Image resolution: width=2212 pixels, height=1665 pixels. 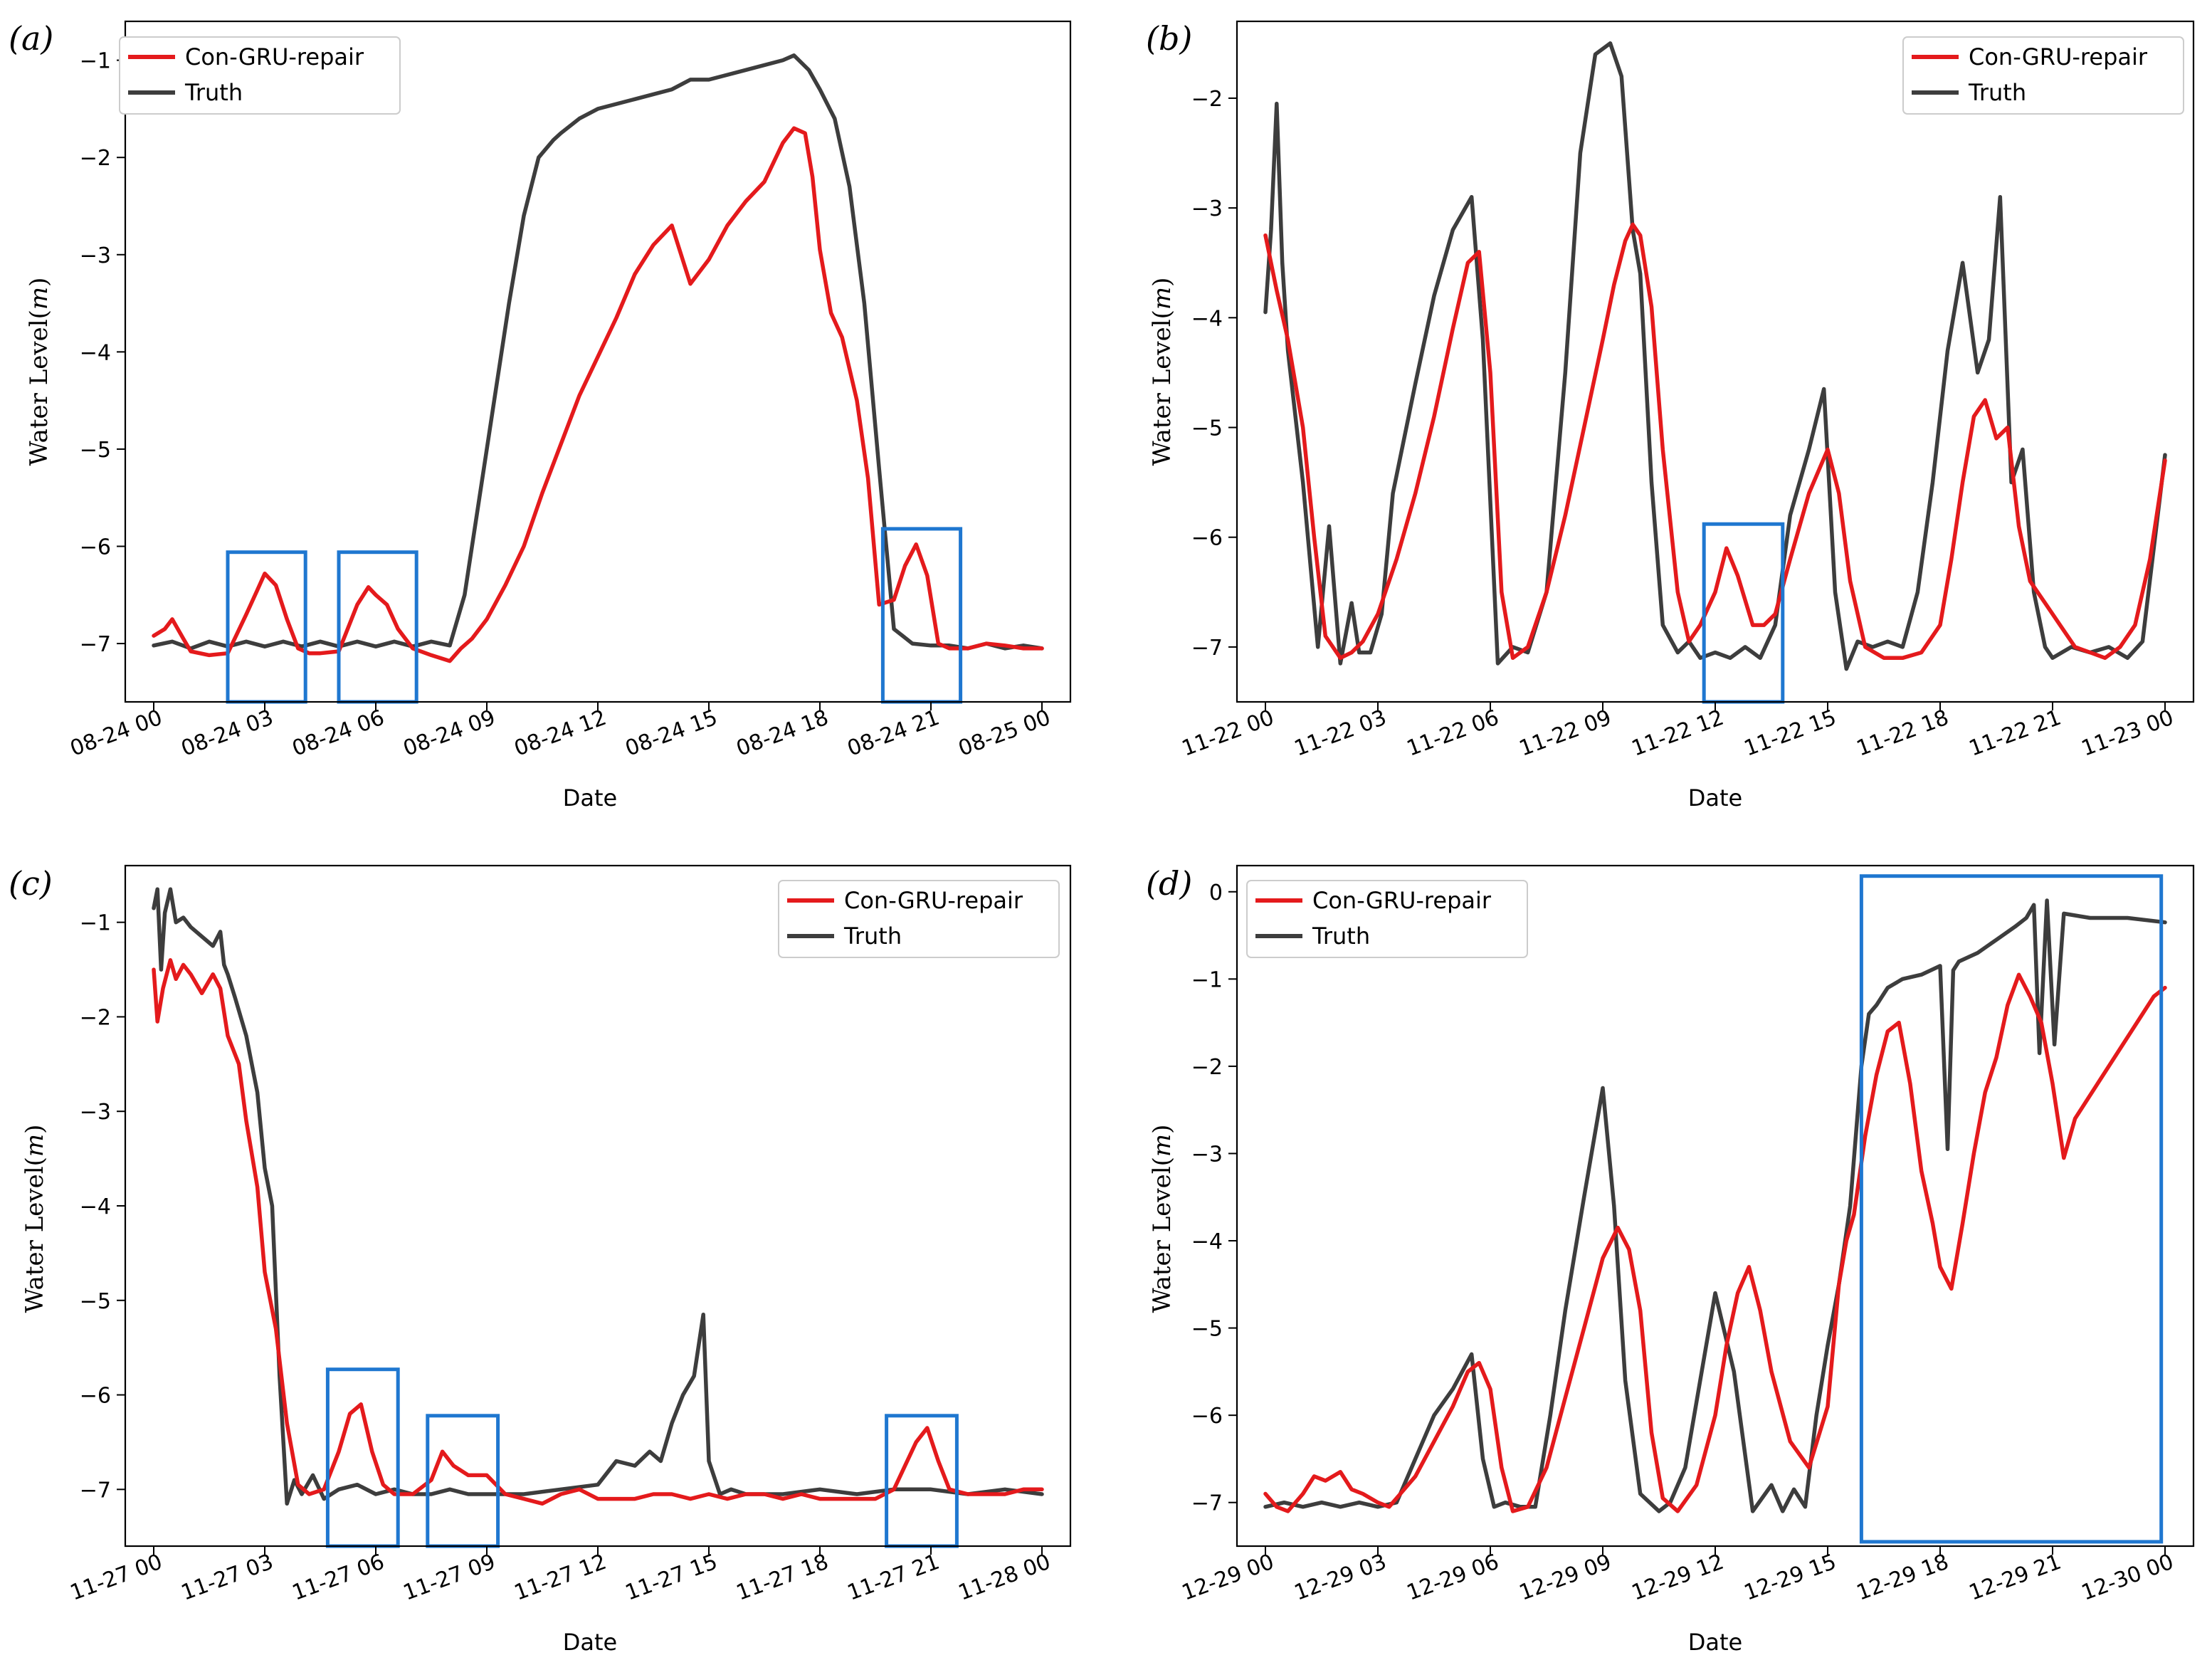 What do you see at coordinates (1169, 883) in the screenshot?
I see `panel-label: (d)` at bounding box center [1169, 883].